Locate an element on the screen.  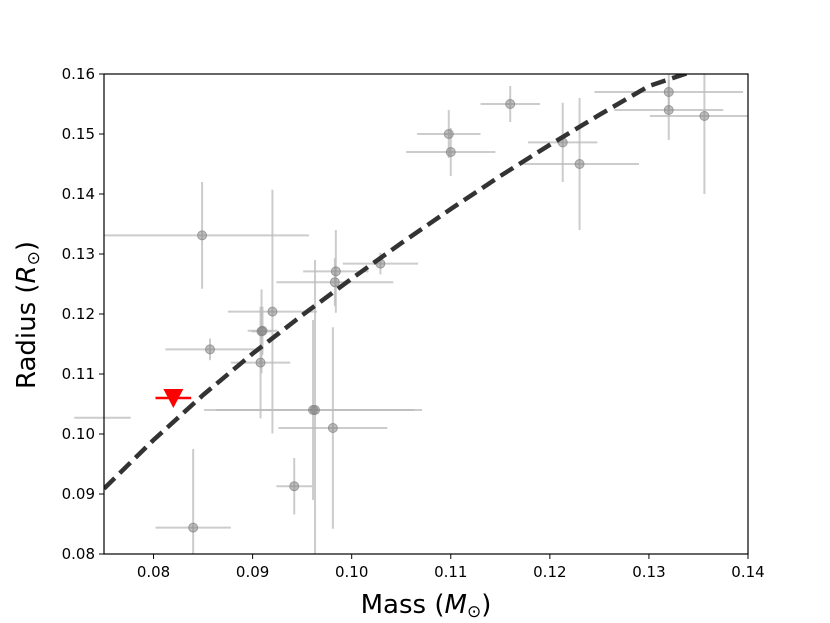
x-axis-label: Mass (M⊙) is located at coordinates (426, 606).